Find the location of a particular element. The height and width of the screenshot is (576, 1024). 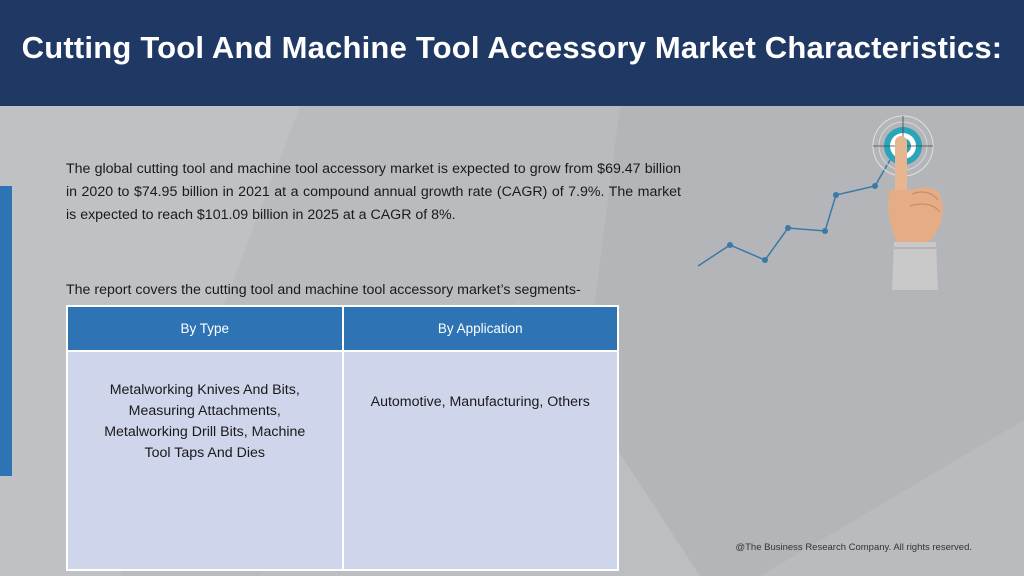

growth-line-icon is located at coordinates (794, 213).